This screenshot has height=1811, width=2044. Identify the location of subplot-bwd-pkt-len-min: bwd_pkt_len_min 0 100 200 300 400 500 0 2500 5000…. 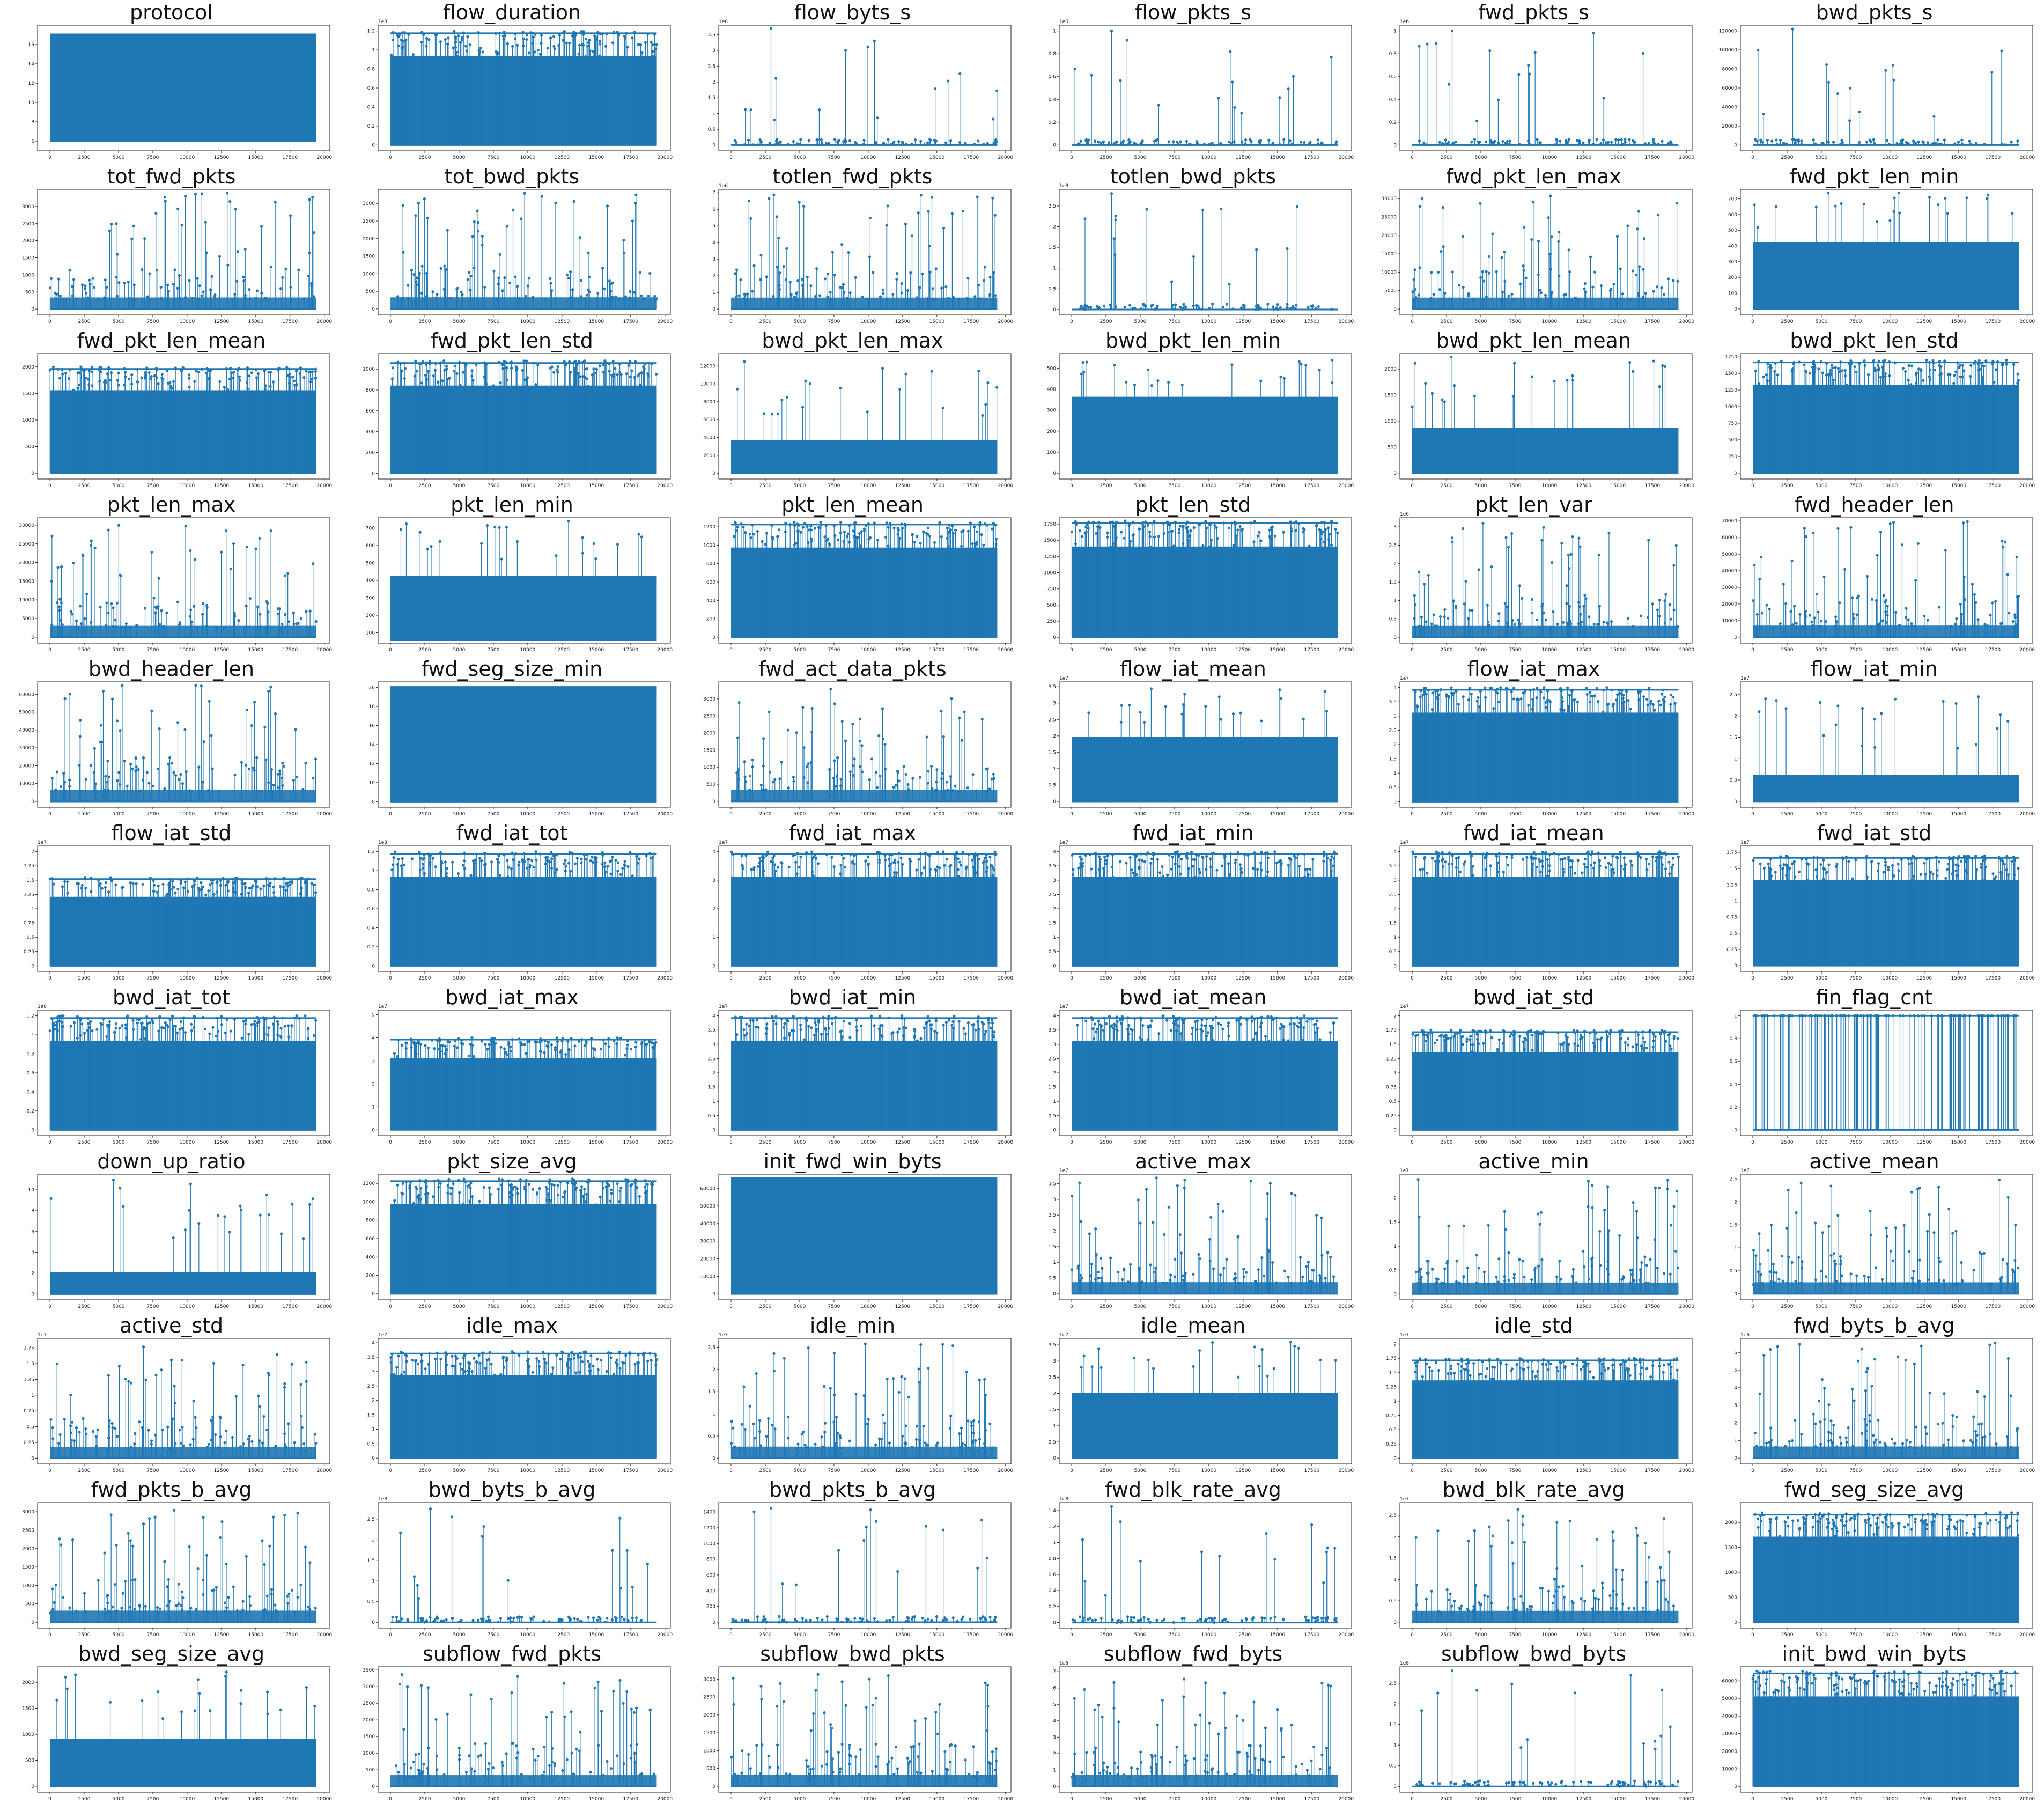
(1193, 411).